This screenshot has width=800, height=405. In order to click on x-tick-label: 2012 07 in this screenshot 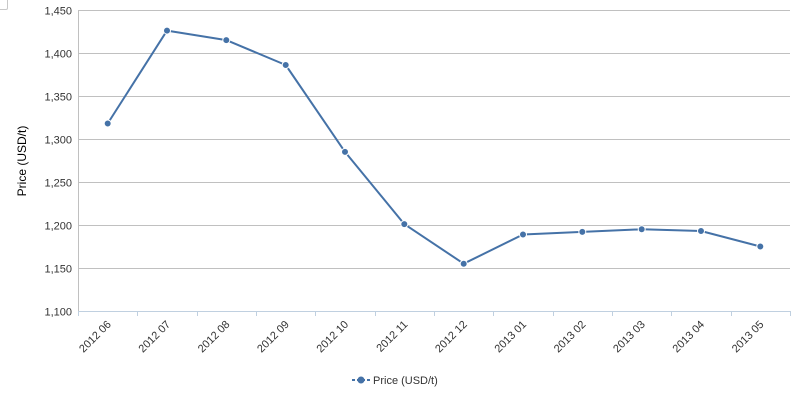, I will do `click(155, 337)`.